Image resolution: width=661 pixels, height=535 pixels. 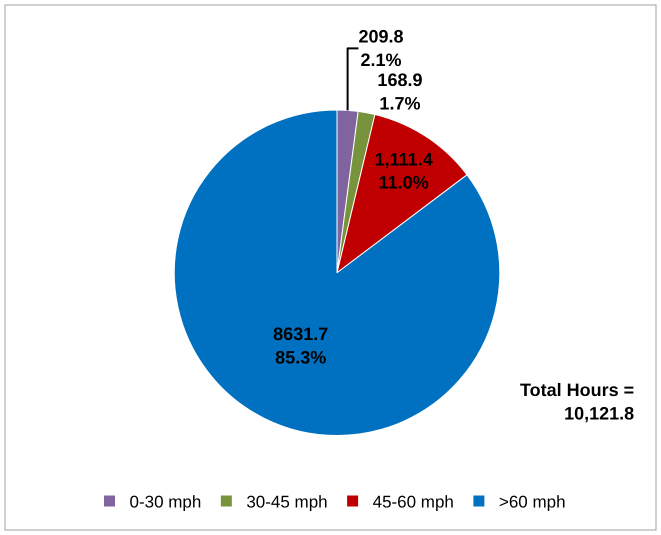 I want to click on legend-label: >60 mph, so click(x=532, y=502).